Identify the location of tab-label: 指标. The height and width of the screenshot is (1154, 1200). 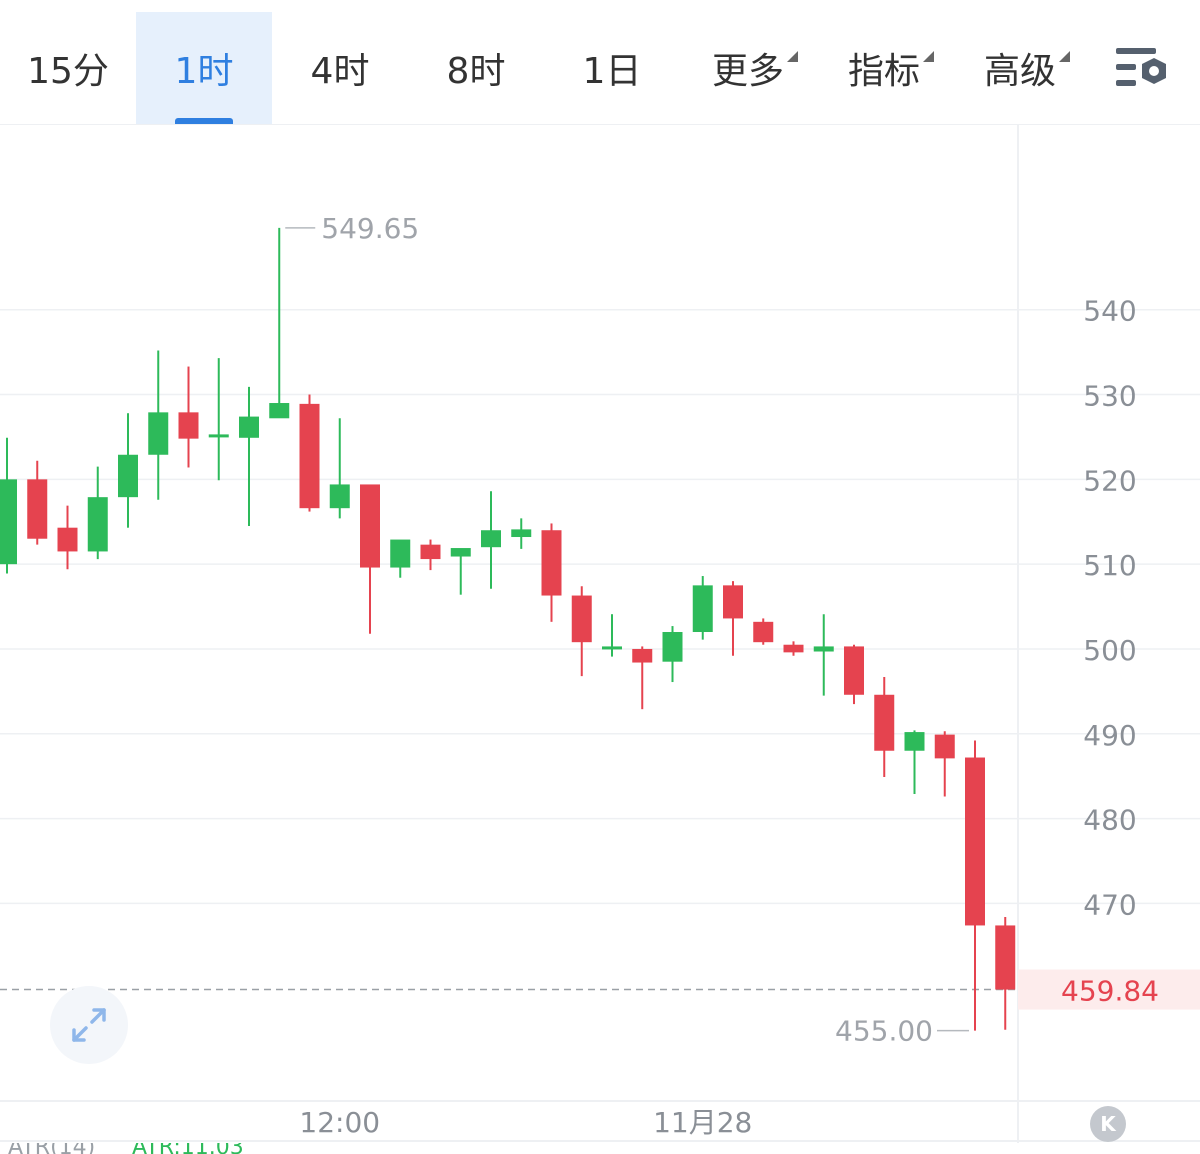
(891, 68).